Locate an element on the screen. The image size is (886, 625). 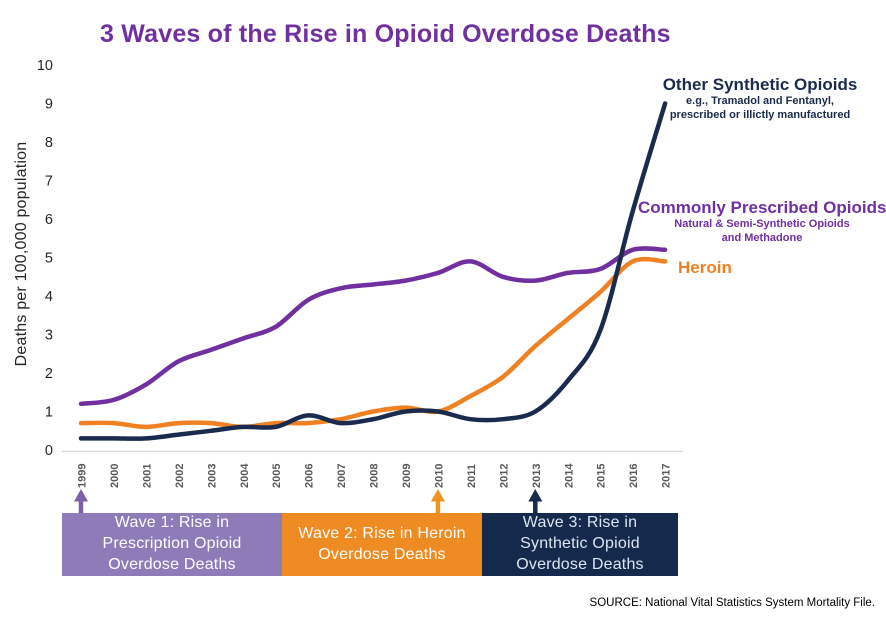
x-tick-label: 2010 is located at coordinates (439, 476).